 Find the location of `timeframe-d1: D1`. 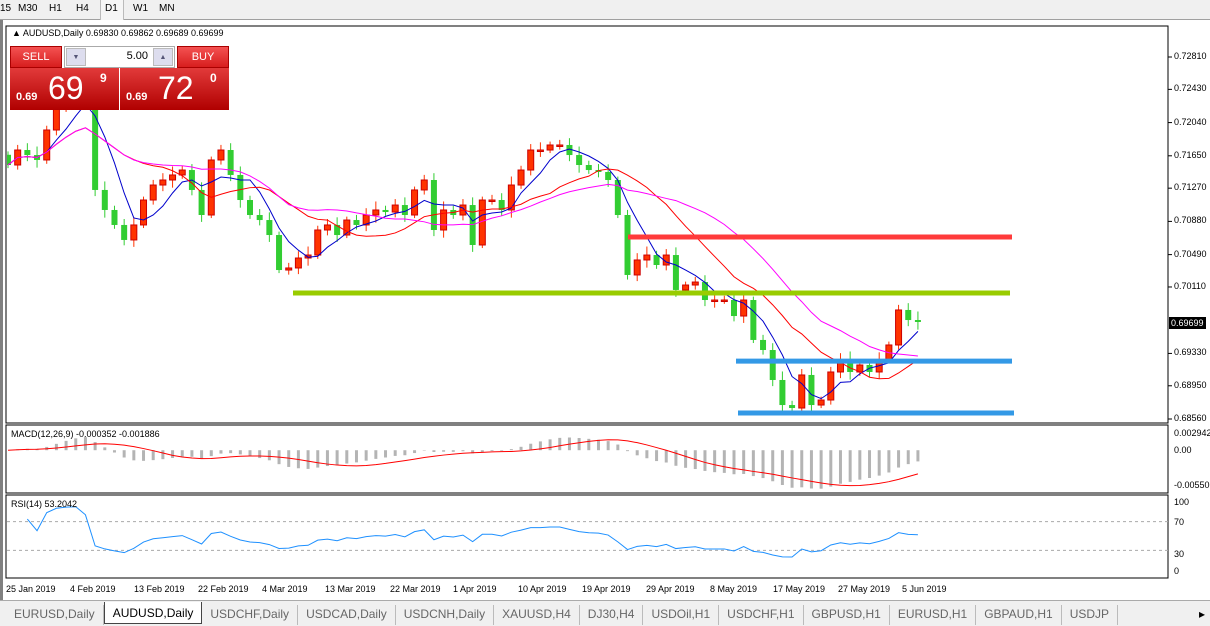

timeframe-d1: D1 is located at coordinates (111, 8).